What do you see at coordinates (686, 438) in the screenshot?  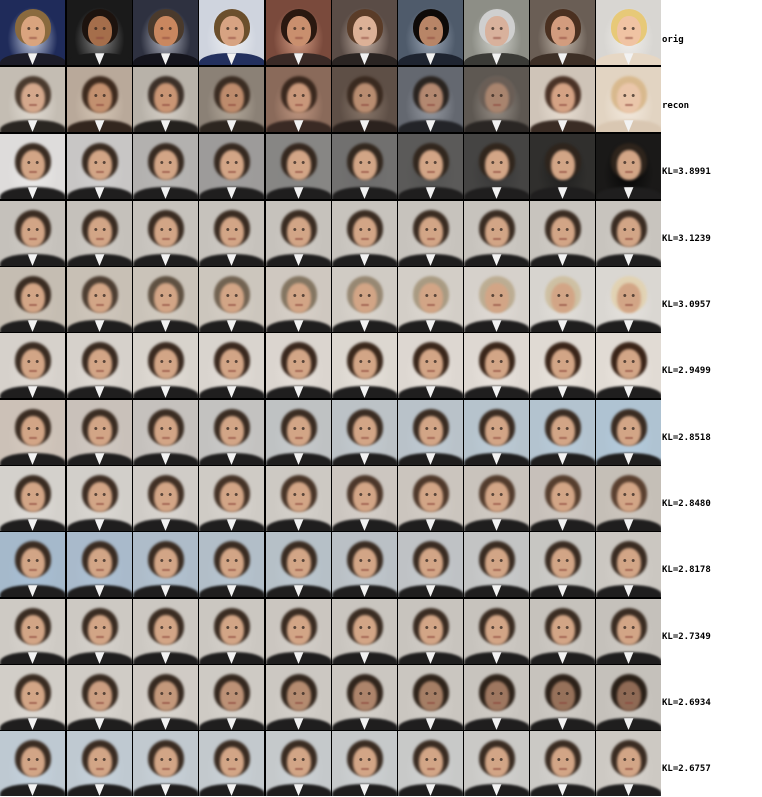 I see `row-label: KL=2.8518` at bounding box center [686, 438].